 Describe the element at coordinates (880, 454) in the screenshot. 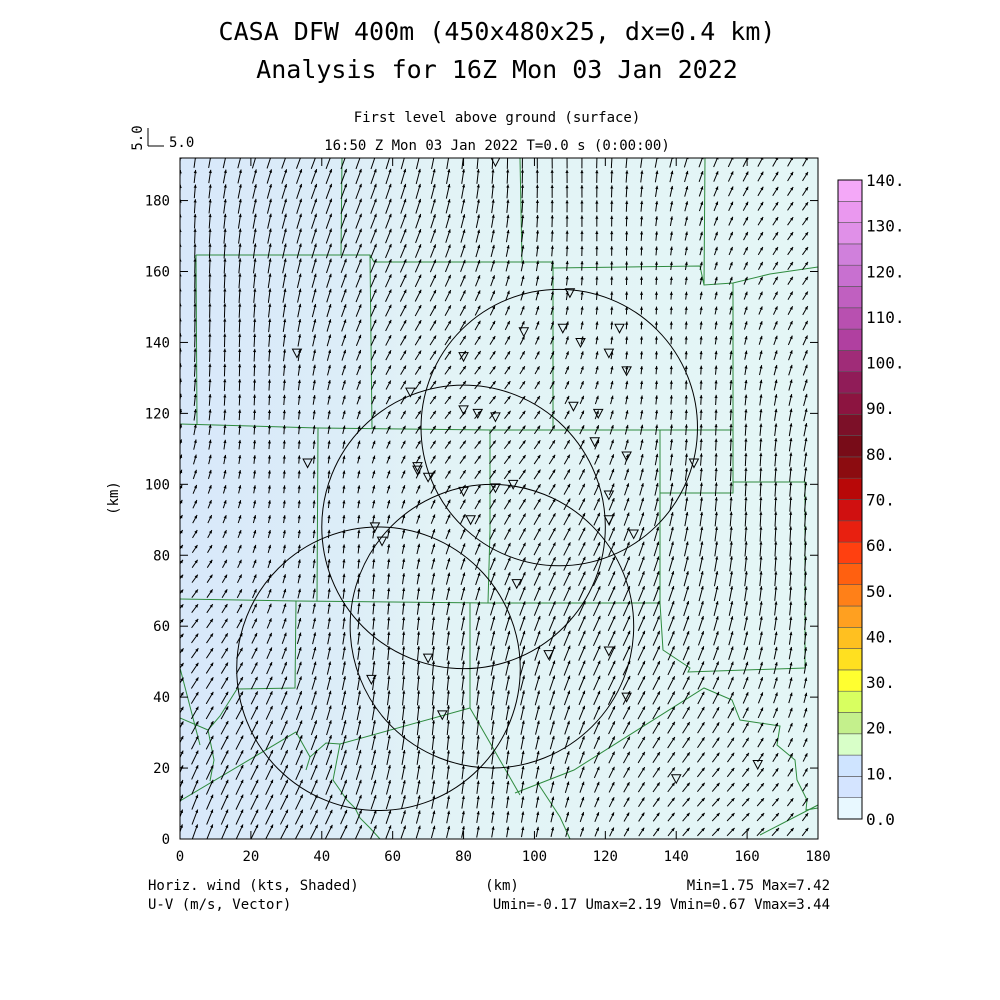

I see `colorbar-label: 80.` at that location.